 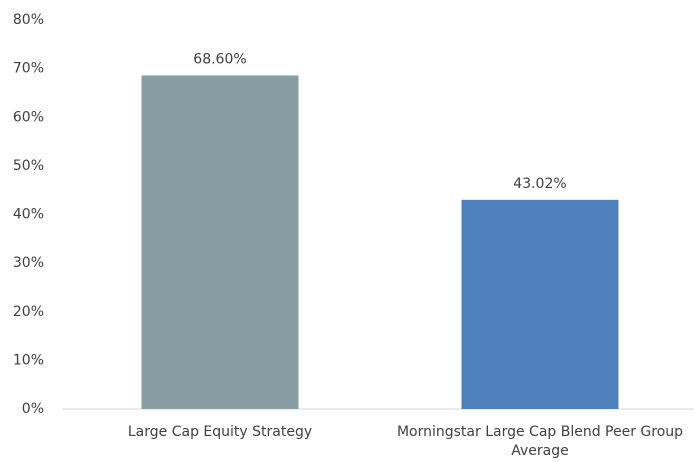 I want to click on y-tick-label: 30%, so click(x=28, y=263).